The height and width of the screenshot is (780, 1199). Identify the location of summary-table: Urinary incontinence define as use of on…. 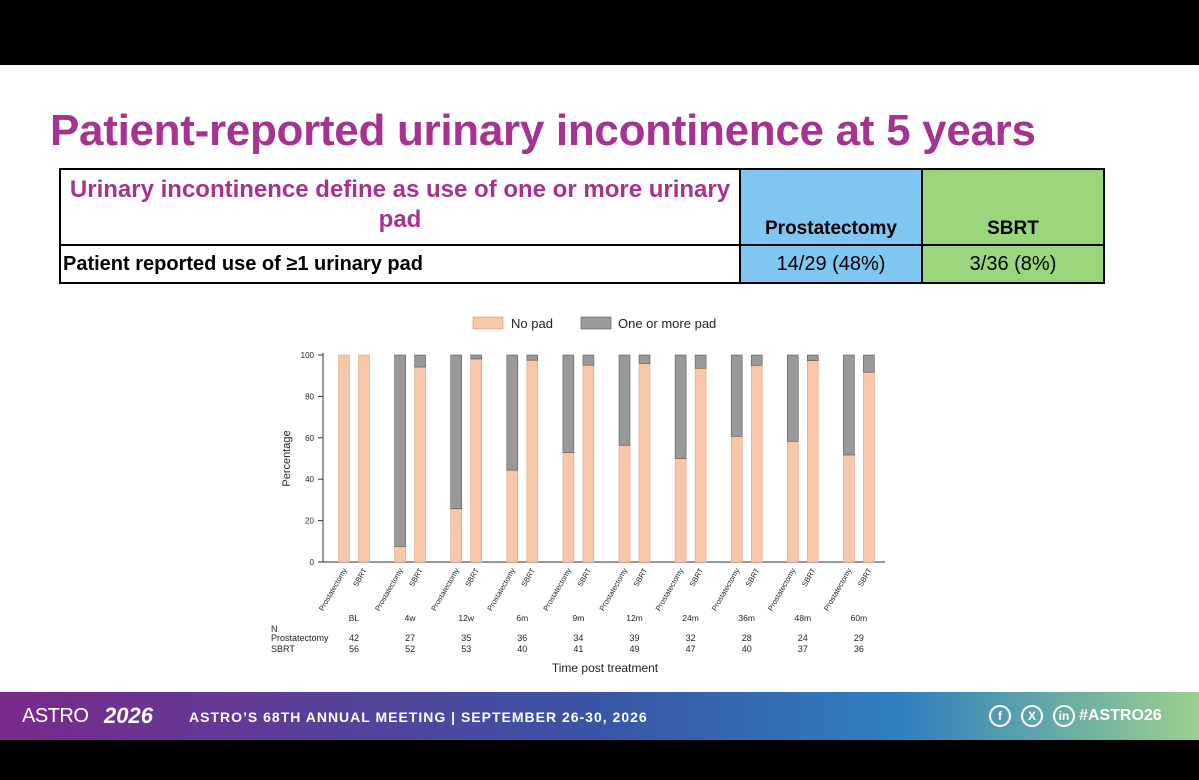
(582, 226).